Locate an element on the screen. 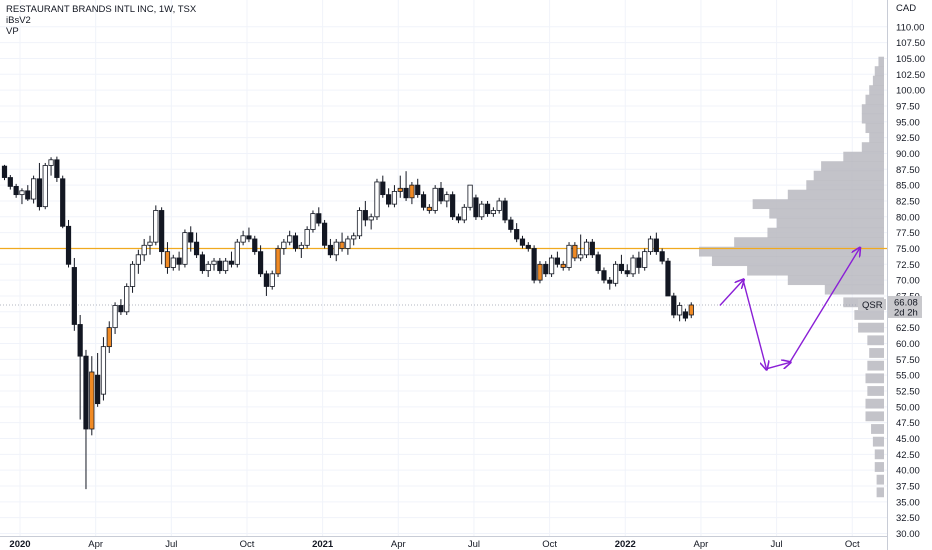 The image size is (932, 550). symbol-tag: QSR is located at coordinates (872, 305).